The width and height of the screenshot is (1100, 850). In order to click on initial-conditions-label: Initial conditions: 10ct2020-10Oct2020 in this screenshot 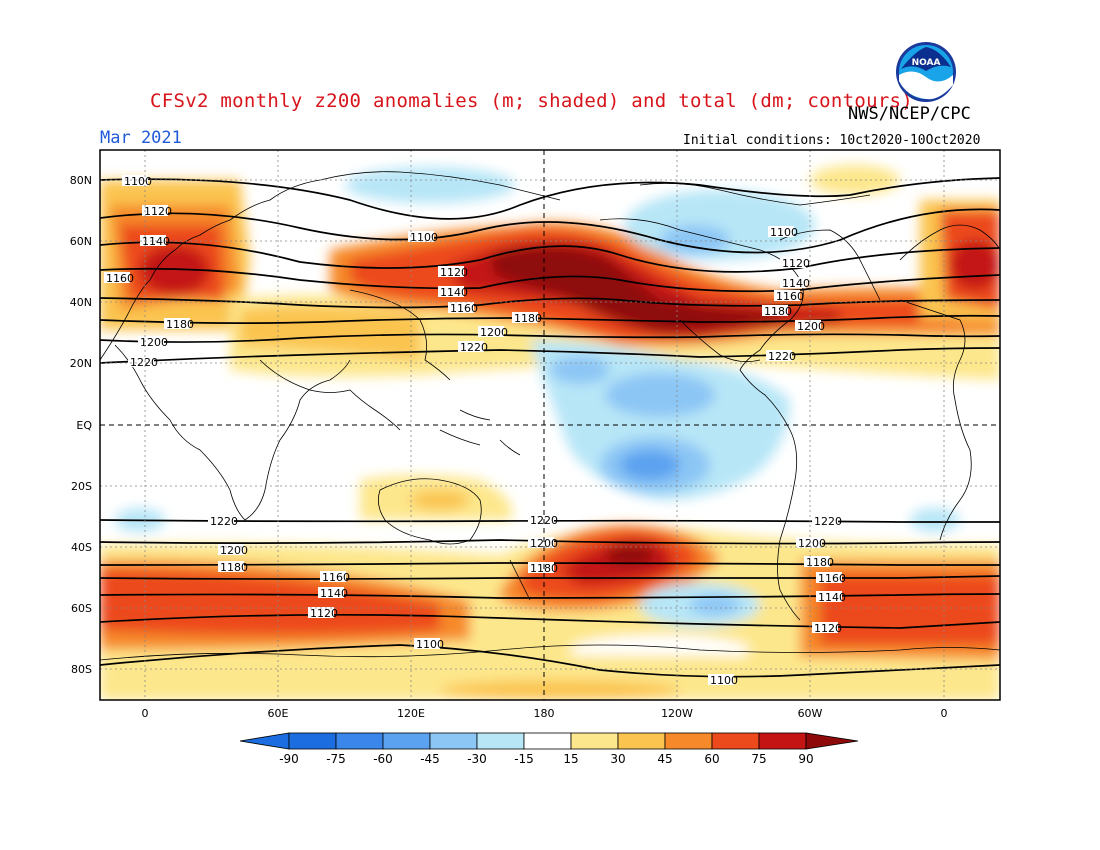, I will do `click(832, 140)`.